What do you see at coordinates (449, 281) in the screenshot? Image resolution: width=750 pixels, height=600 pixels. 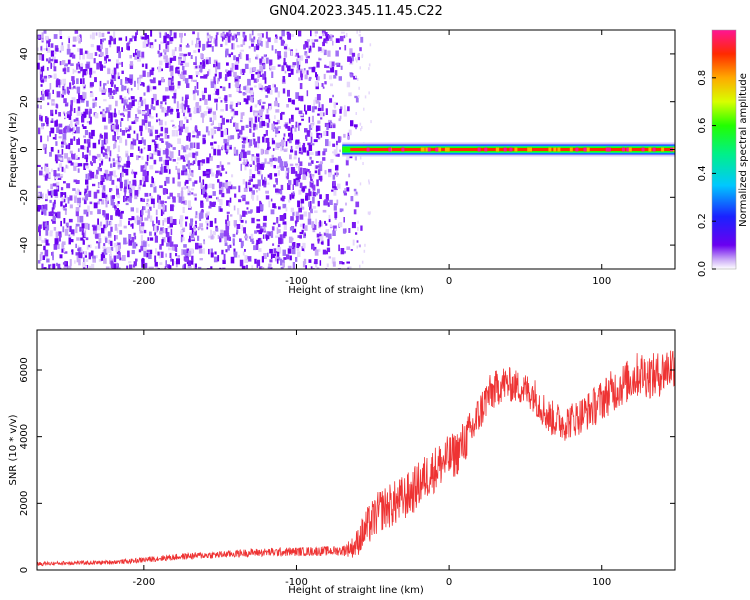 I see `x-tick-label: 0` at bounding box center [449, 281].